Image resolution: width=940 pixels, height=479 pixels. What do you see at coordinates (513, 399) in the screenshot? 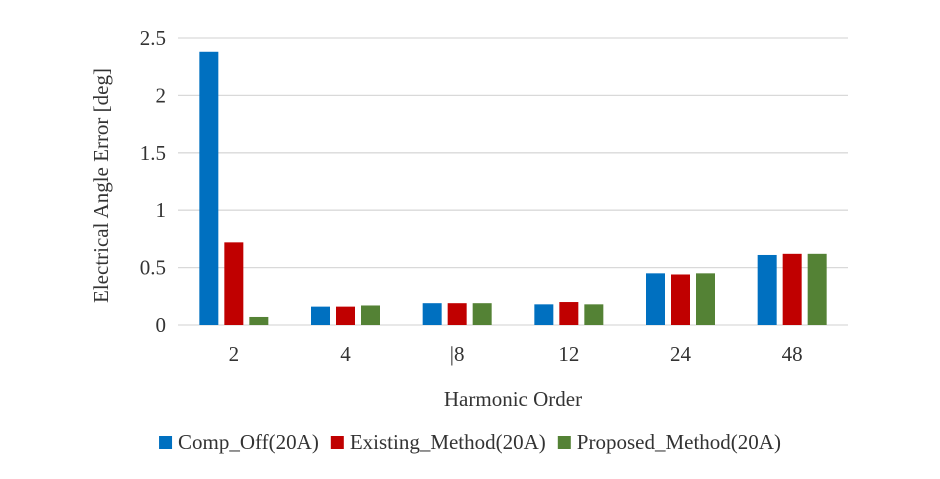
I see `x-axis-title: Harmonic Order` at bounding box center [513, 399].